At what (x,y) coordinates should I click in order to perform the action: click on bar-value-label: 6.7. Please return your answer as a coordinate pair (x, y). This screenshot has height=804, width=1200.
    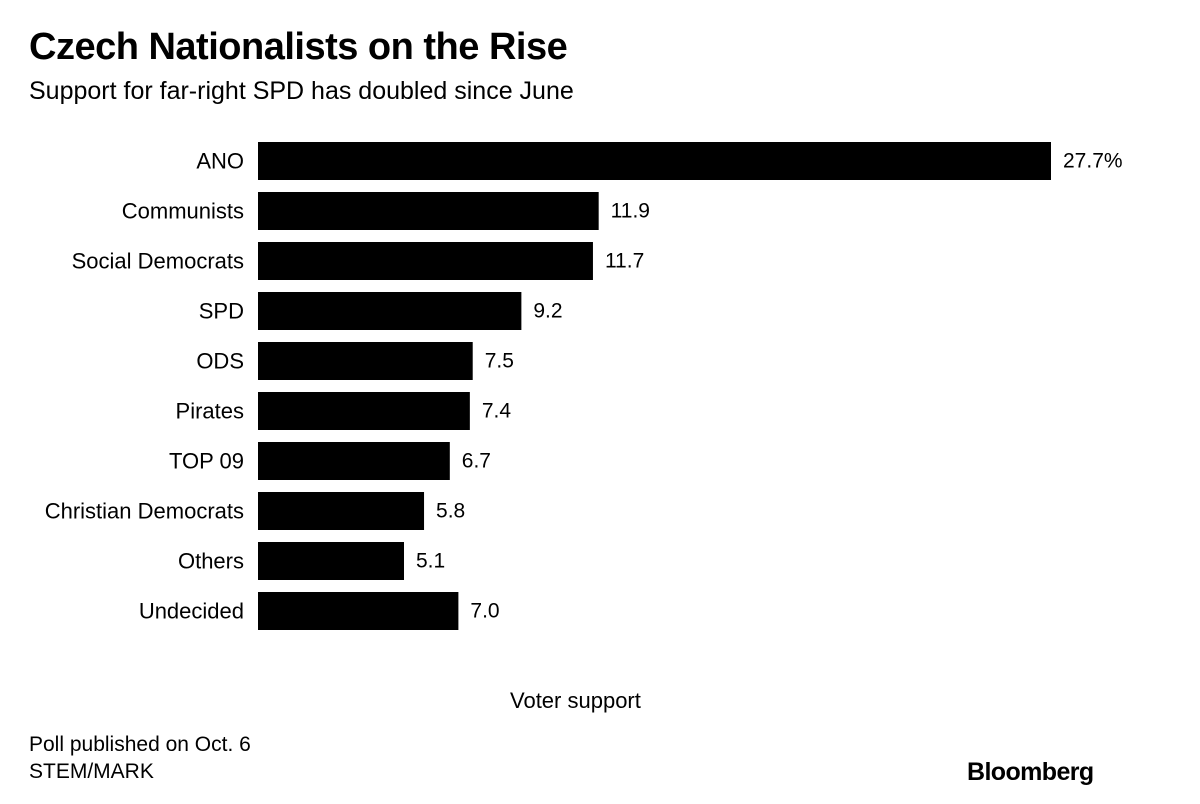
    Looking at the image, I should click on (476, 461).